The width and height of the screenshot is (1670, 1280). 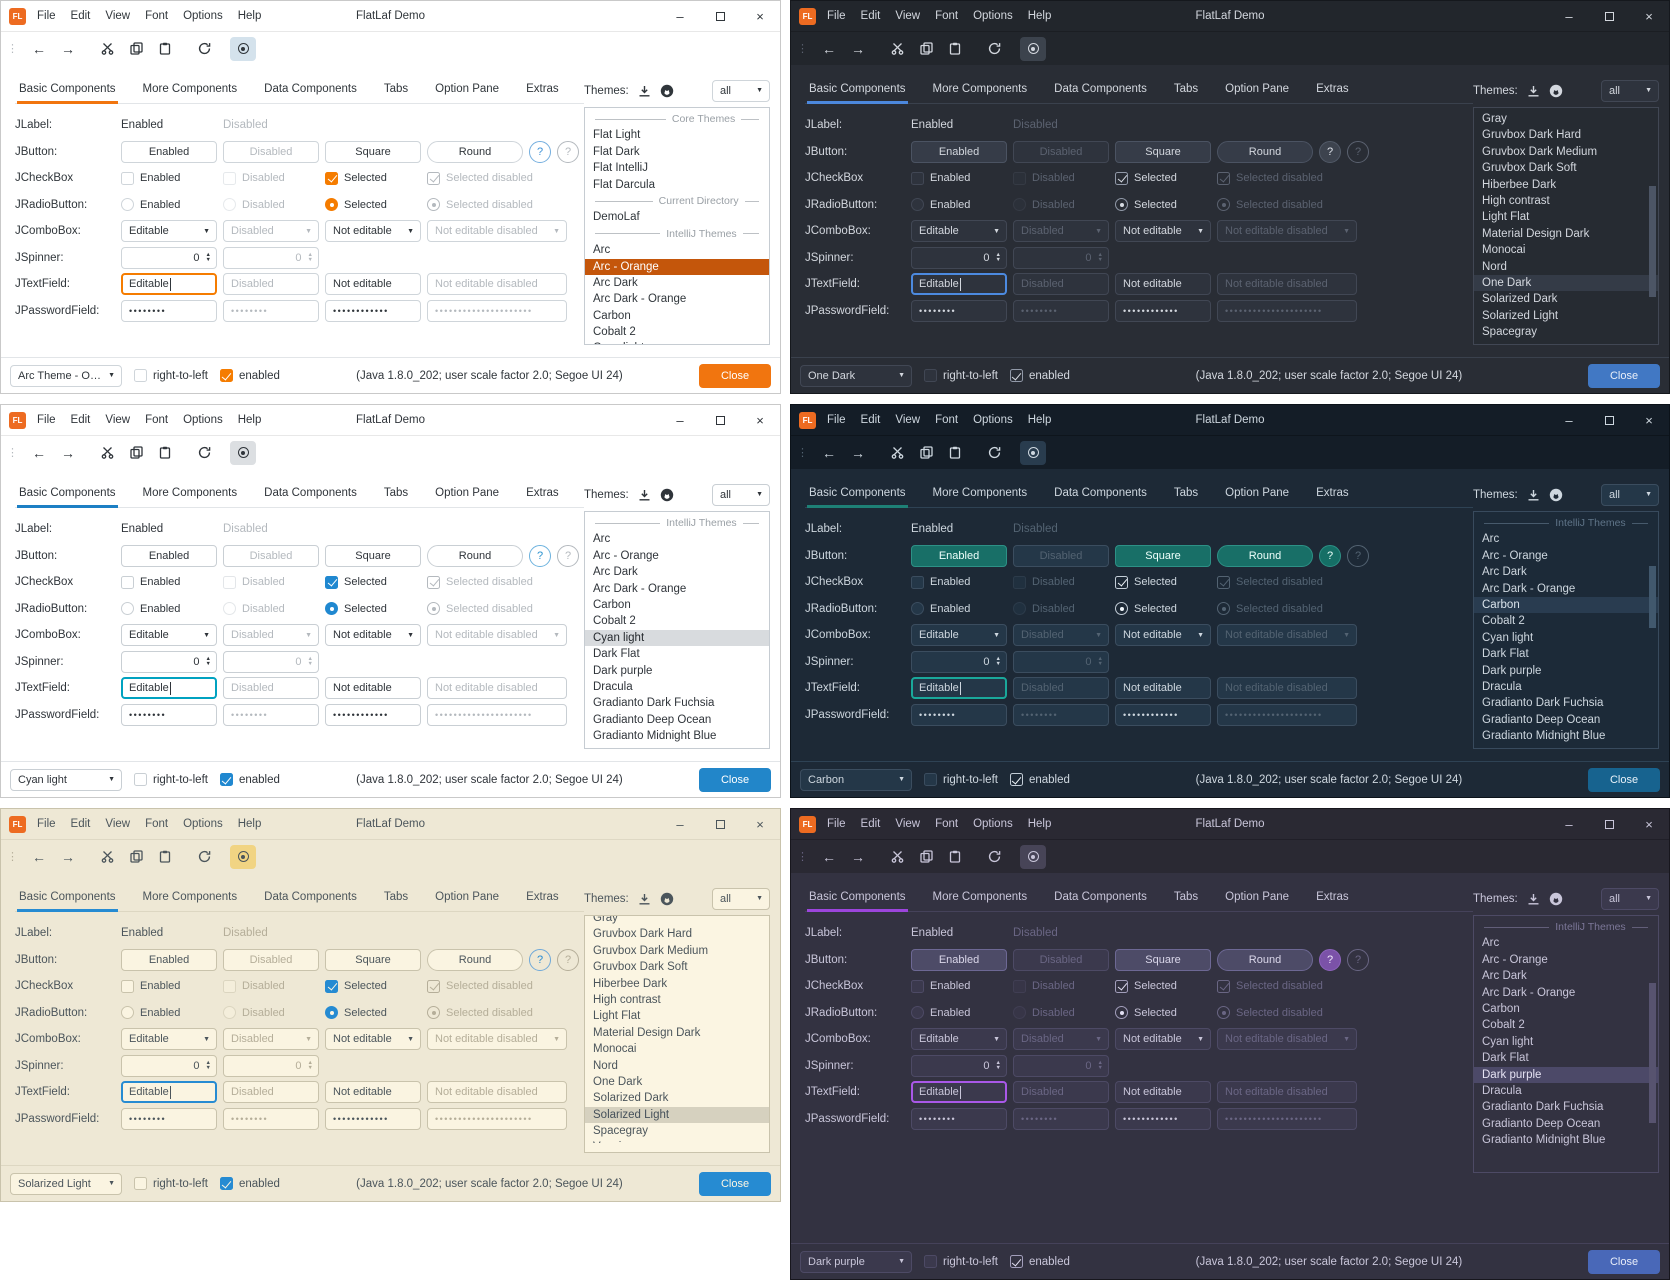 What do you see at coordinates (623, 670) in the screenshot?
I see `theme-list-item: Dark purple` at bounding box center [623, 670].